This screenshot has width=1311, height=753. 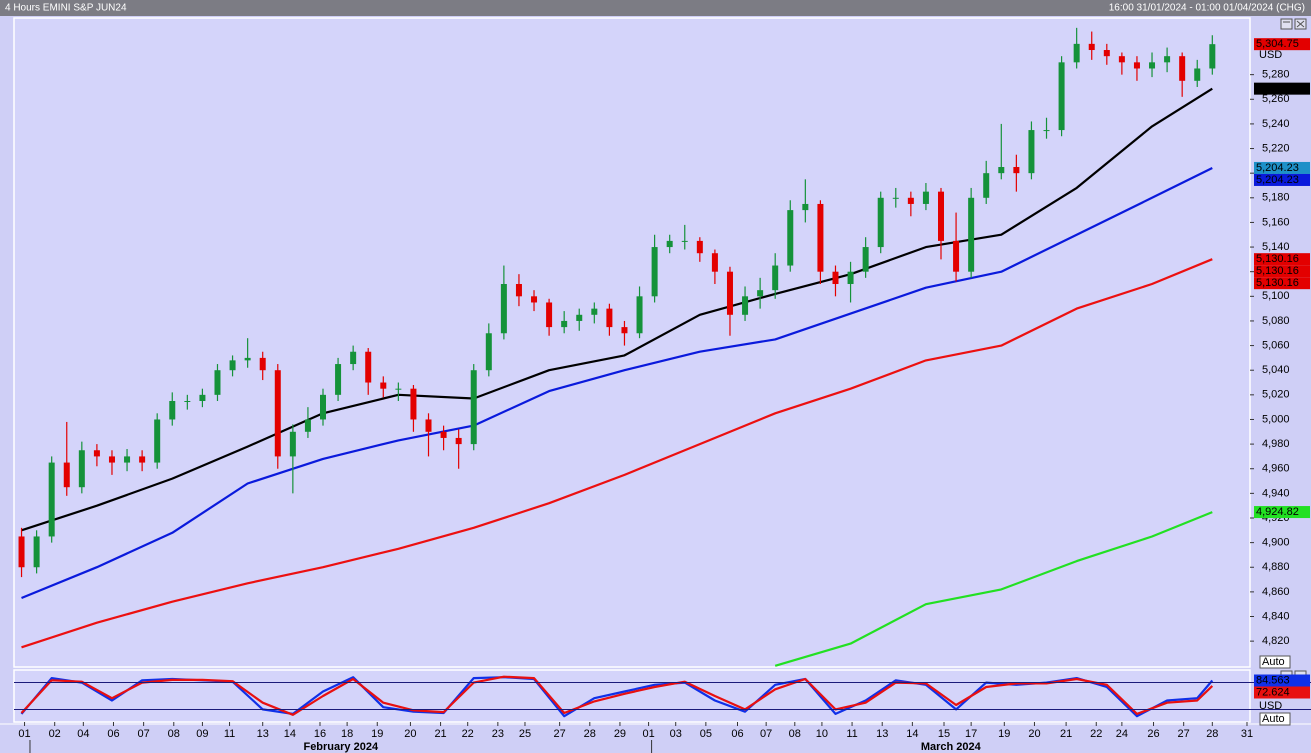 What do you see at coordinates (1277, 271) in the screenshot?
I see `price-label: 5,130.16` at bounding box center [1277, 271].